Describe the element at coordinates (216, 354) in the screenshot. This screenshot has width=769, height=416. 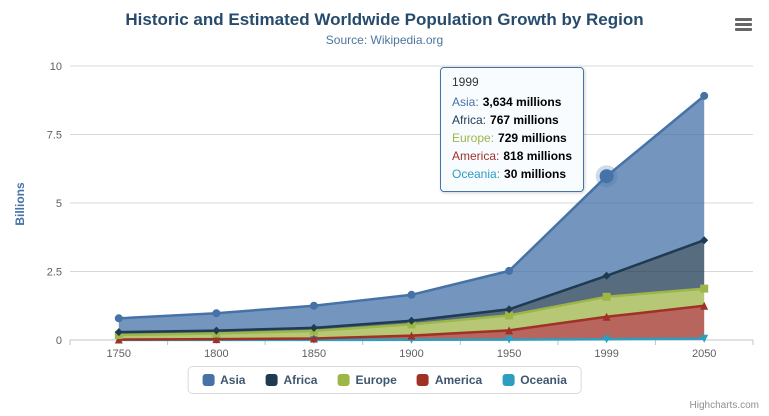
I see `x-axis-tick-label: 1800` at that location.